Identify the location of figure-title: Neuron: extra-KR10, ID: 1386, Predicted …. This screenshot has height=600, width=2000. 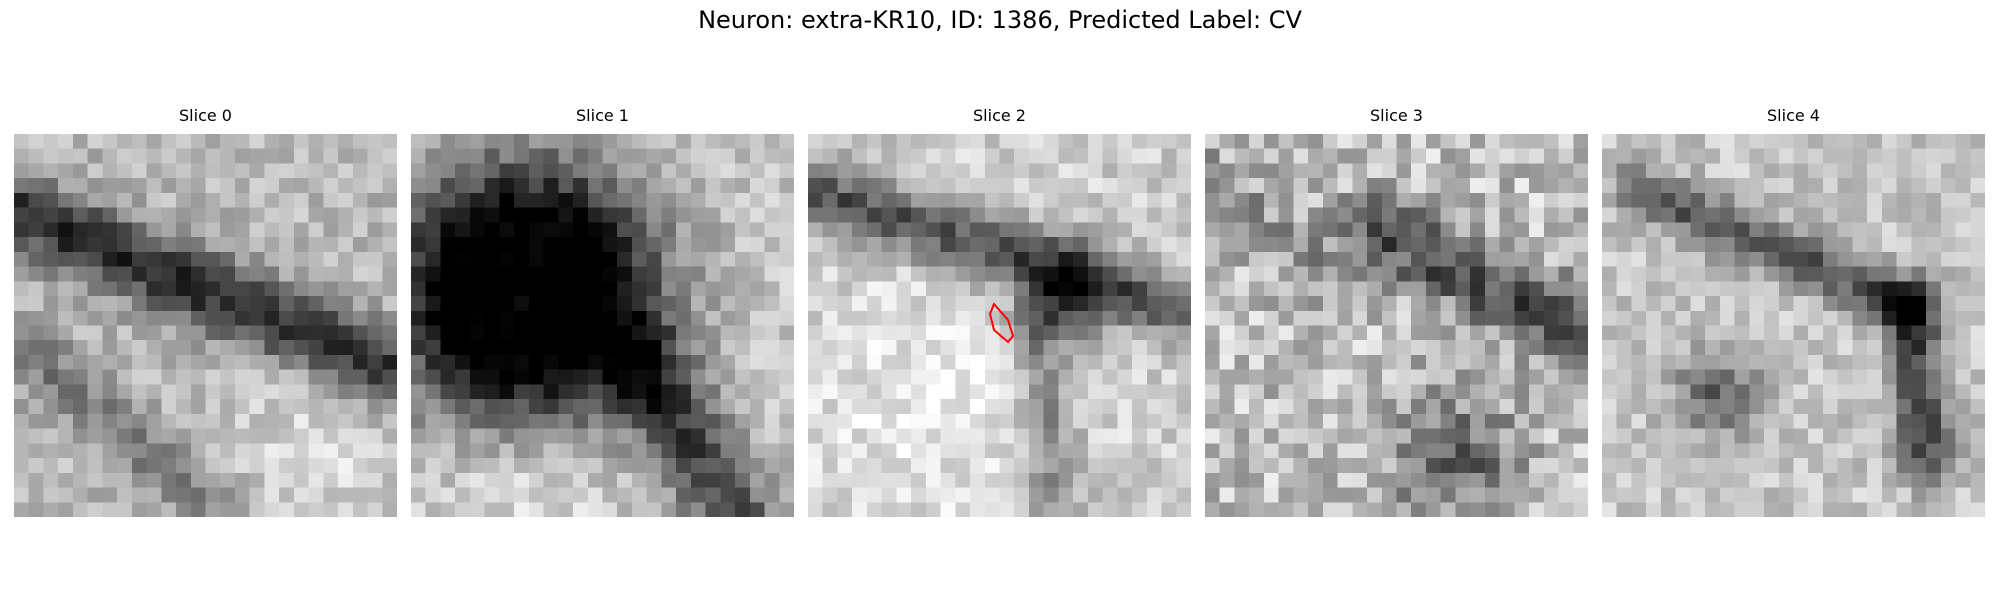
(1000, 20).